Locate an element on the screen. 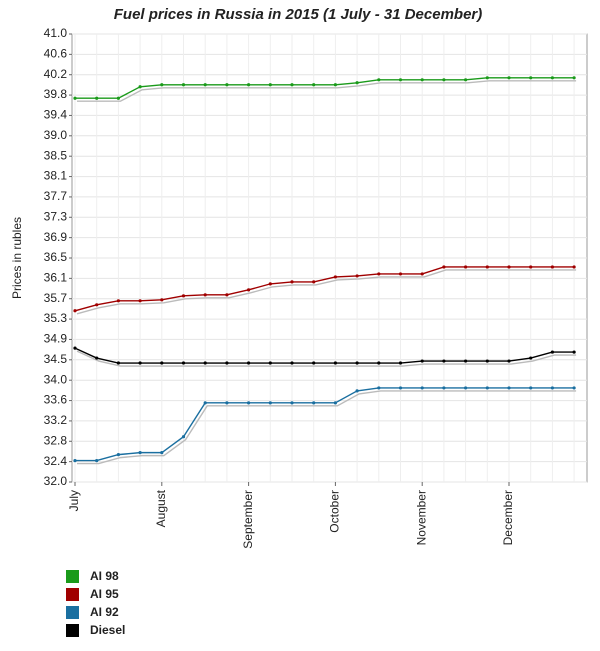  y-tick-label: 33.6 is located at coordinates (56, 400).